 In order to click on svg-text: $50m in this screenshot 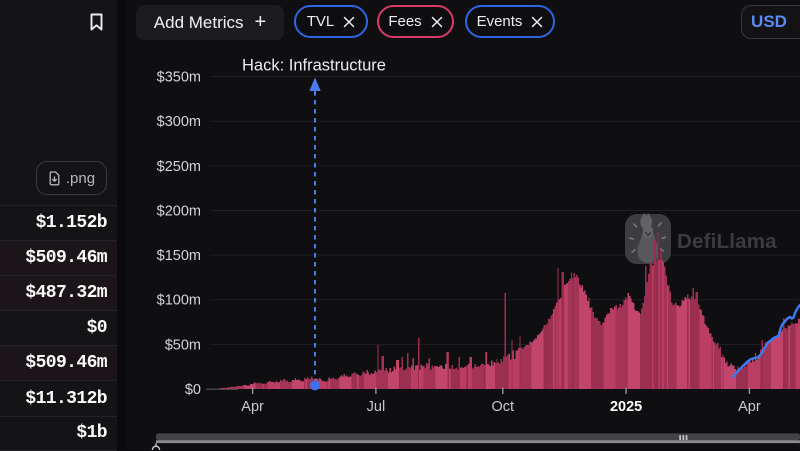, I will do `click(183, 345)`.